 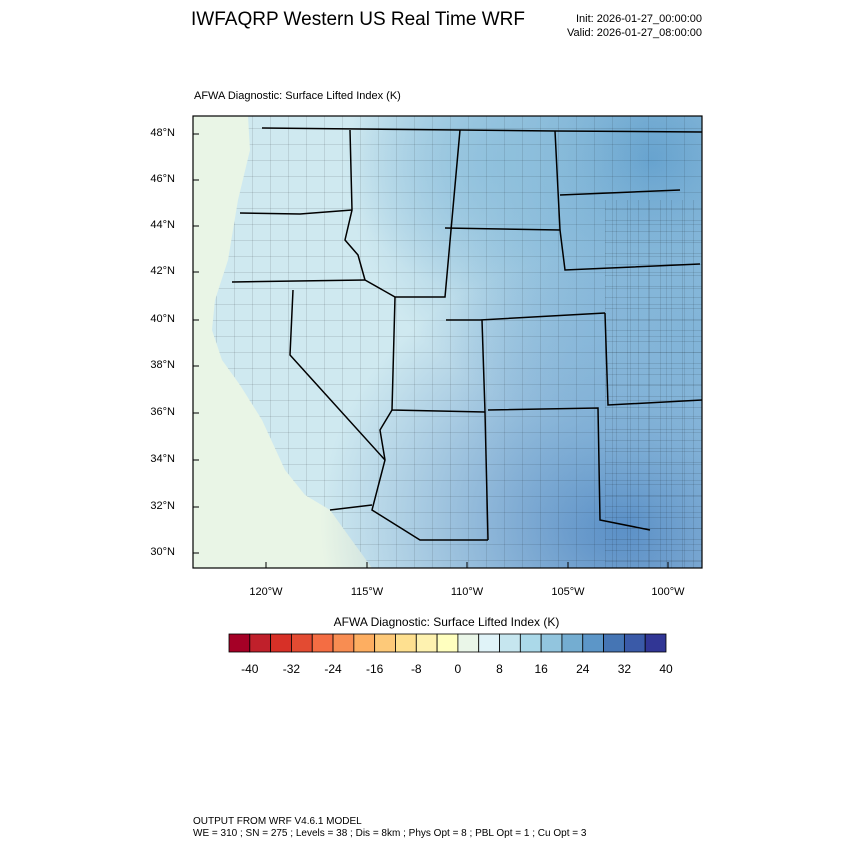 I want to click on lat-label: 46°N, so click(x=162, y=179).